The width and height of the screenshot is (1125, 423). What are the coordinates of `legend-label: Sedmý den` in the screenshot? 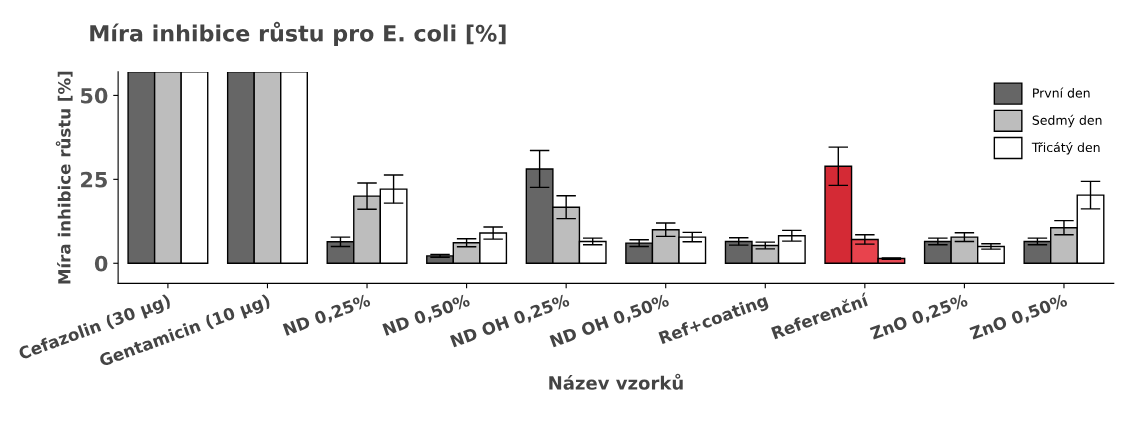 It's located at (1067, 121).